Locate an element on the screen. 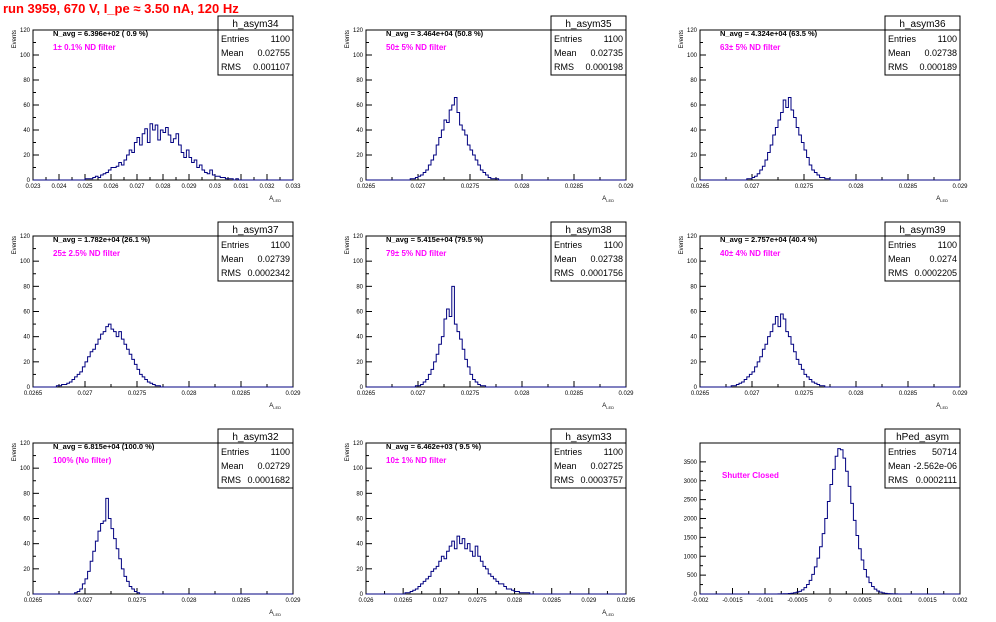  stats-title: hPed_asym is located at coordinates (922, 437).